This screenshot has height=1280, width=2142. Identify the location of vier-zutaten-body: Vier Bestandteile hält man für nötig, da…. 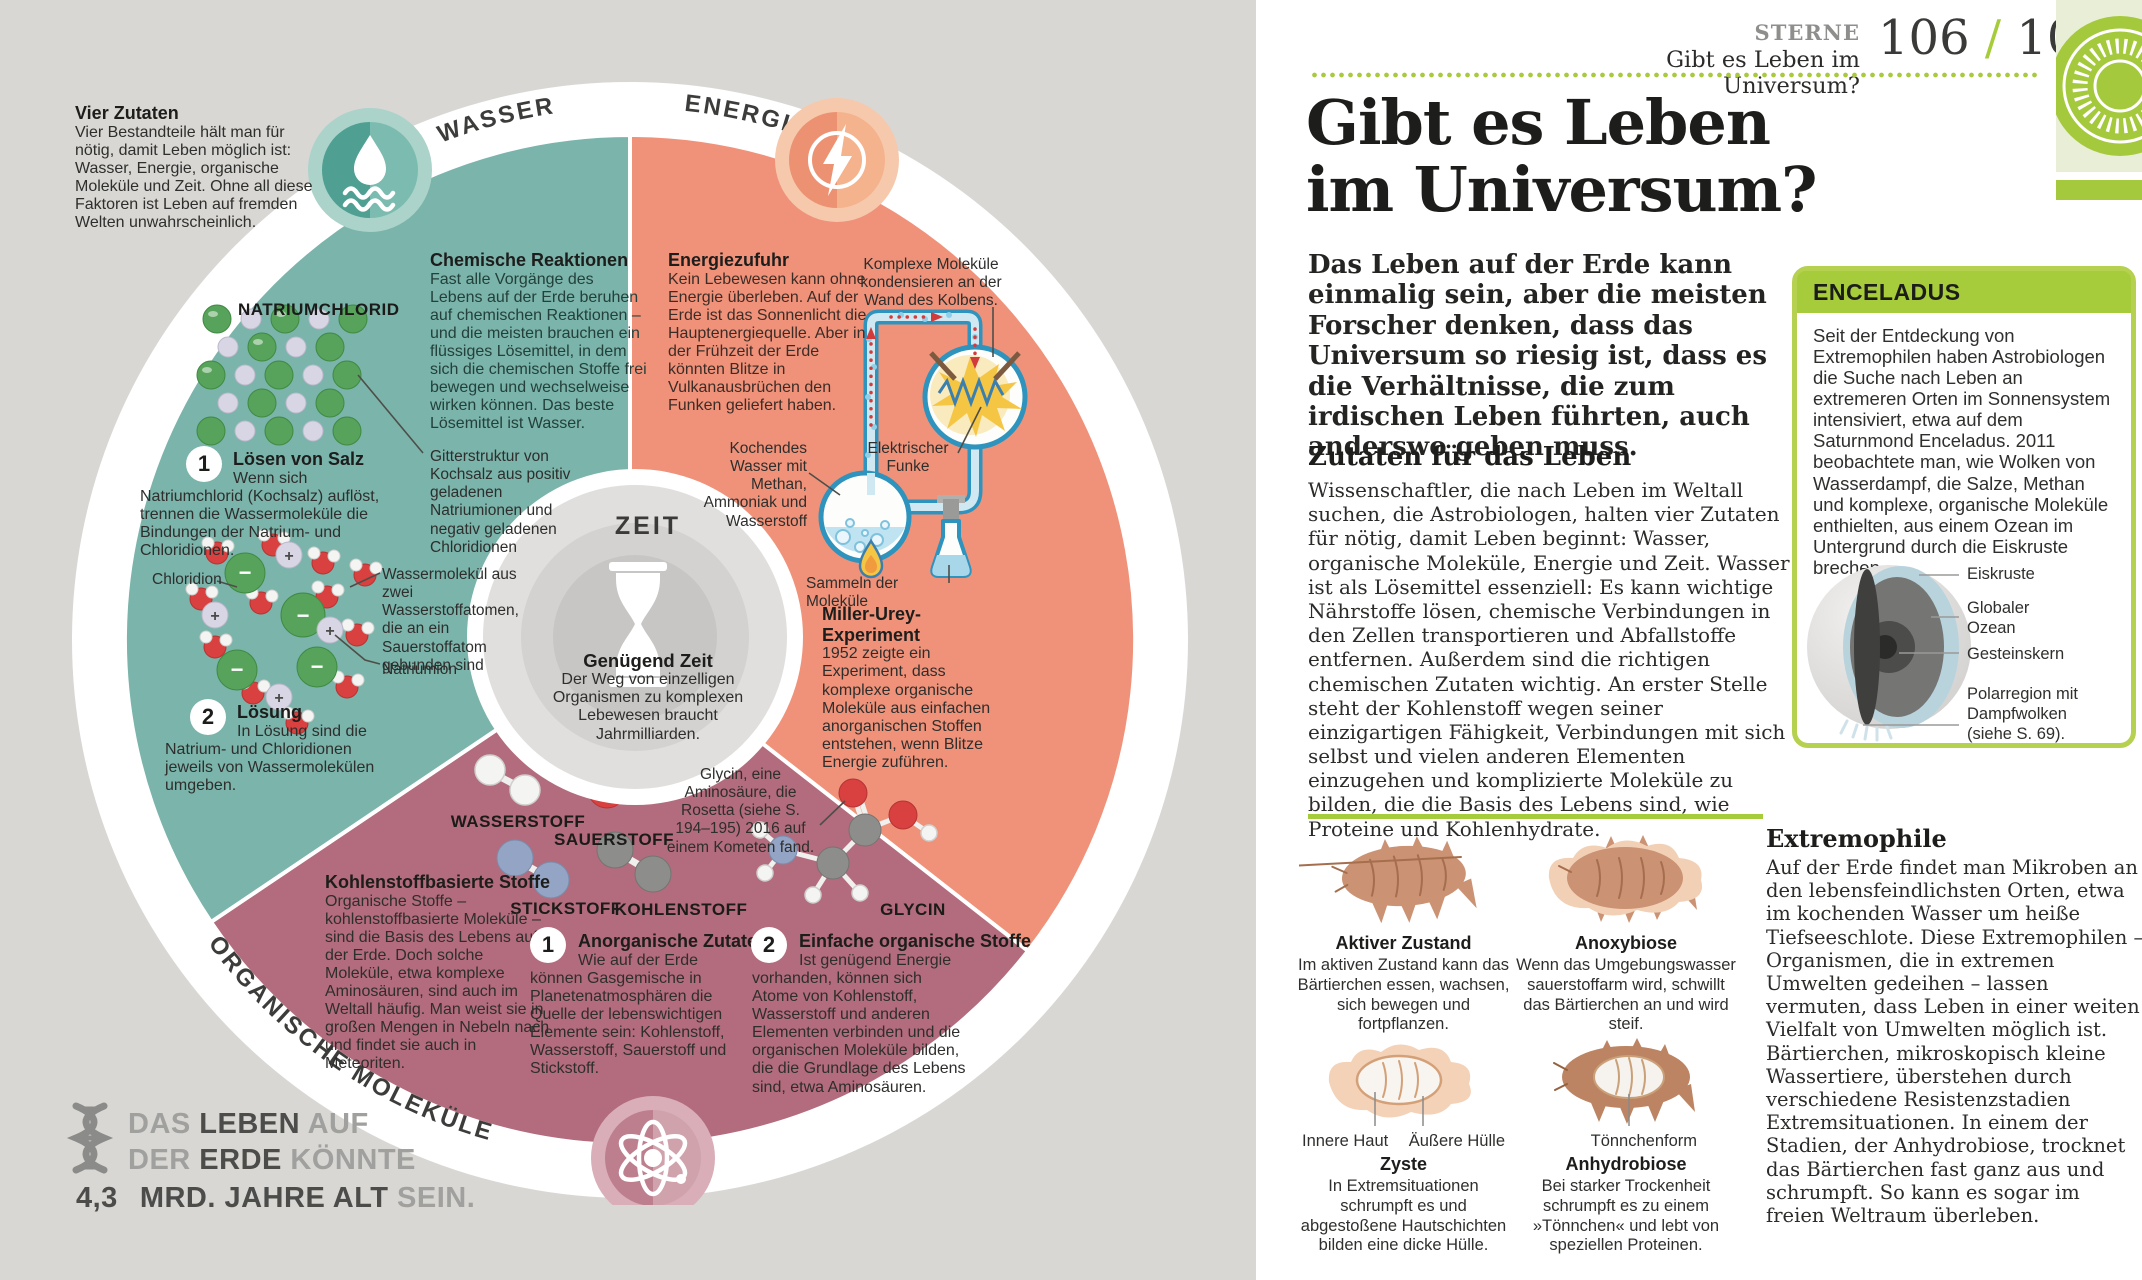
(194, 177).